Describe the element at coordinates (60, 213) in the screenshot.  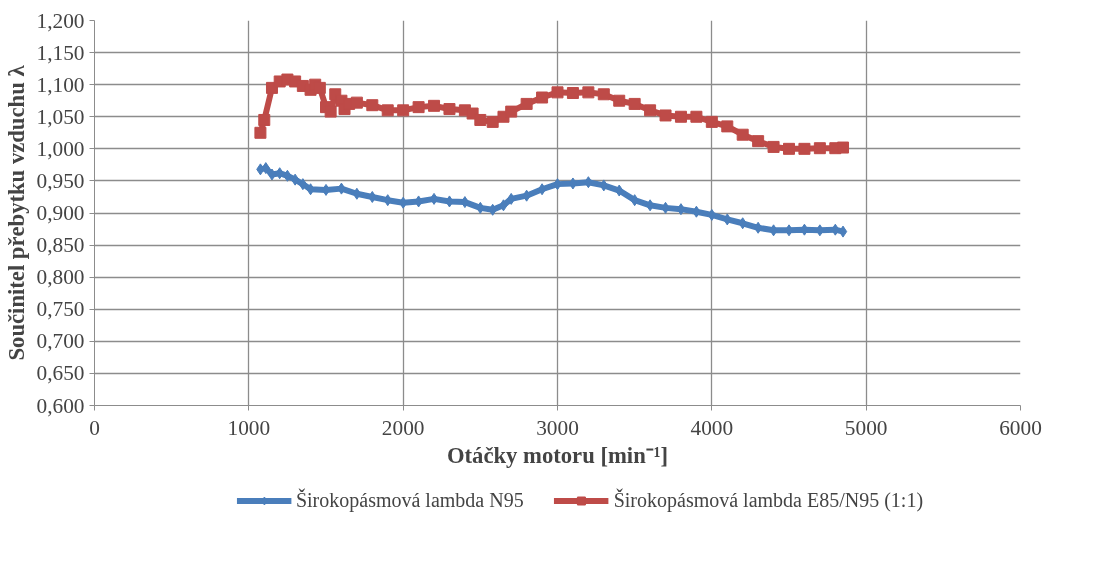
I see `y-tick-label: 0,900` at that location.